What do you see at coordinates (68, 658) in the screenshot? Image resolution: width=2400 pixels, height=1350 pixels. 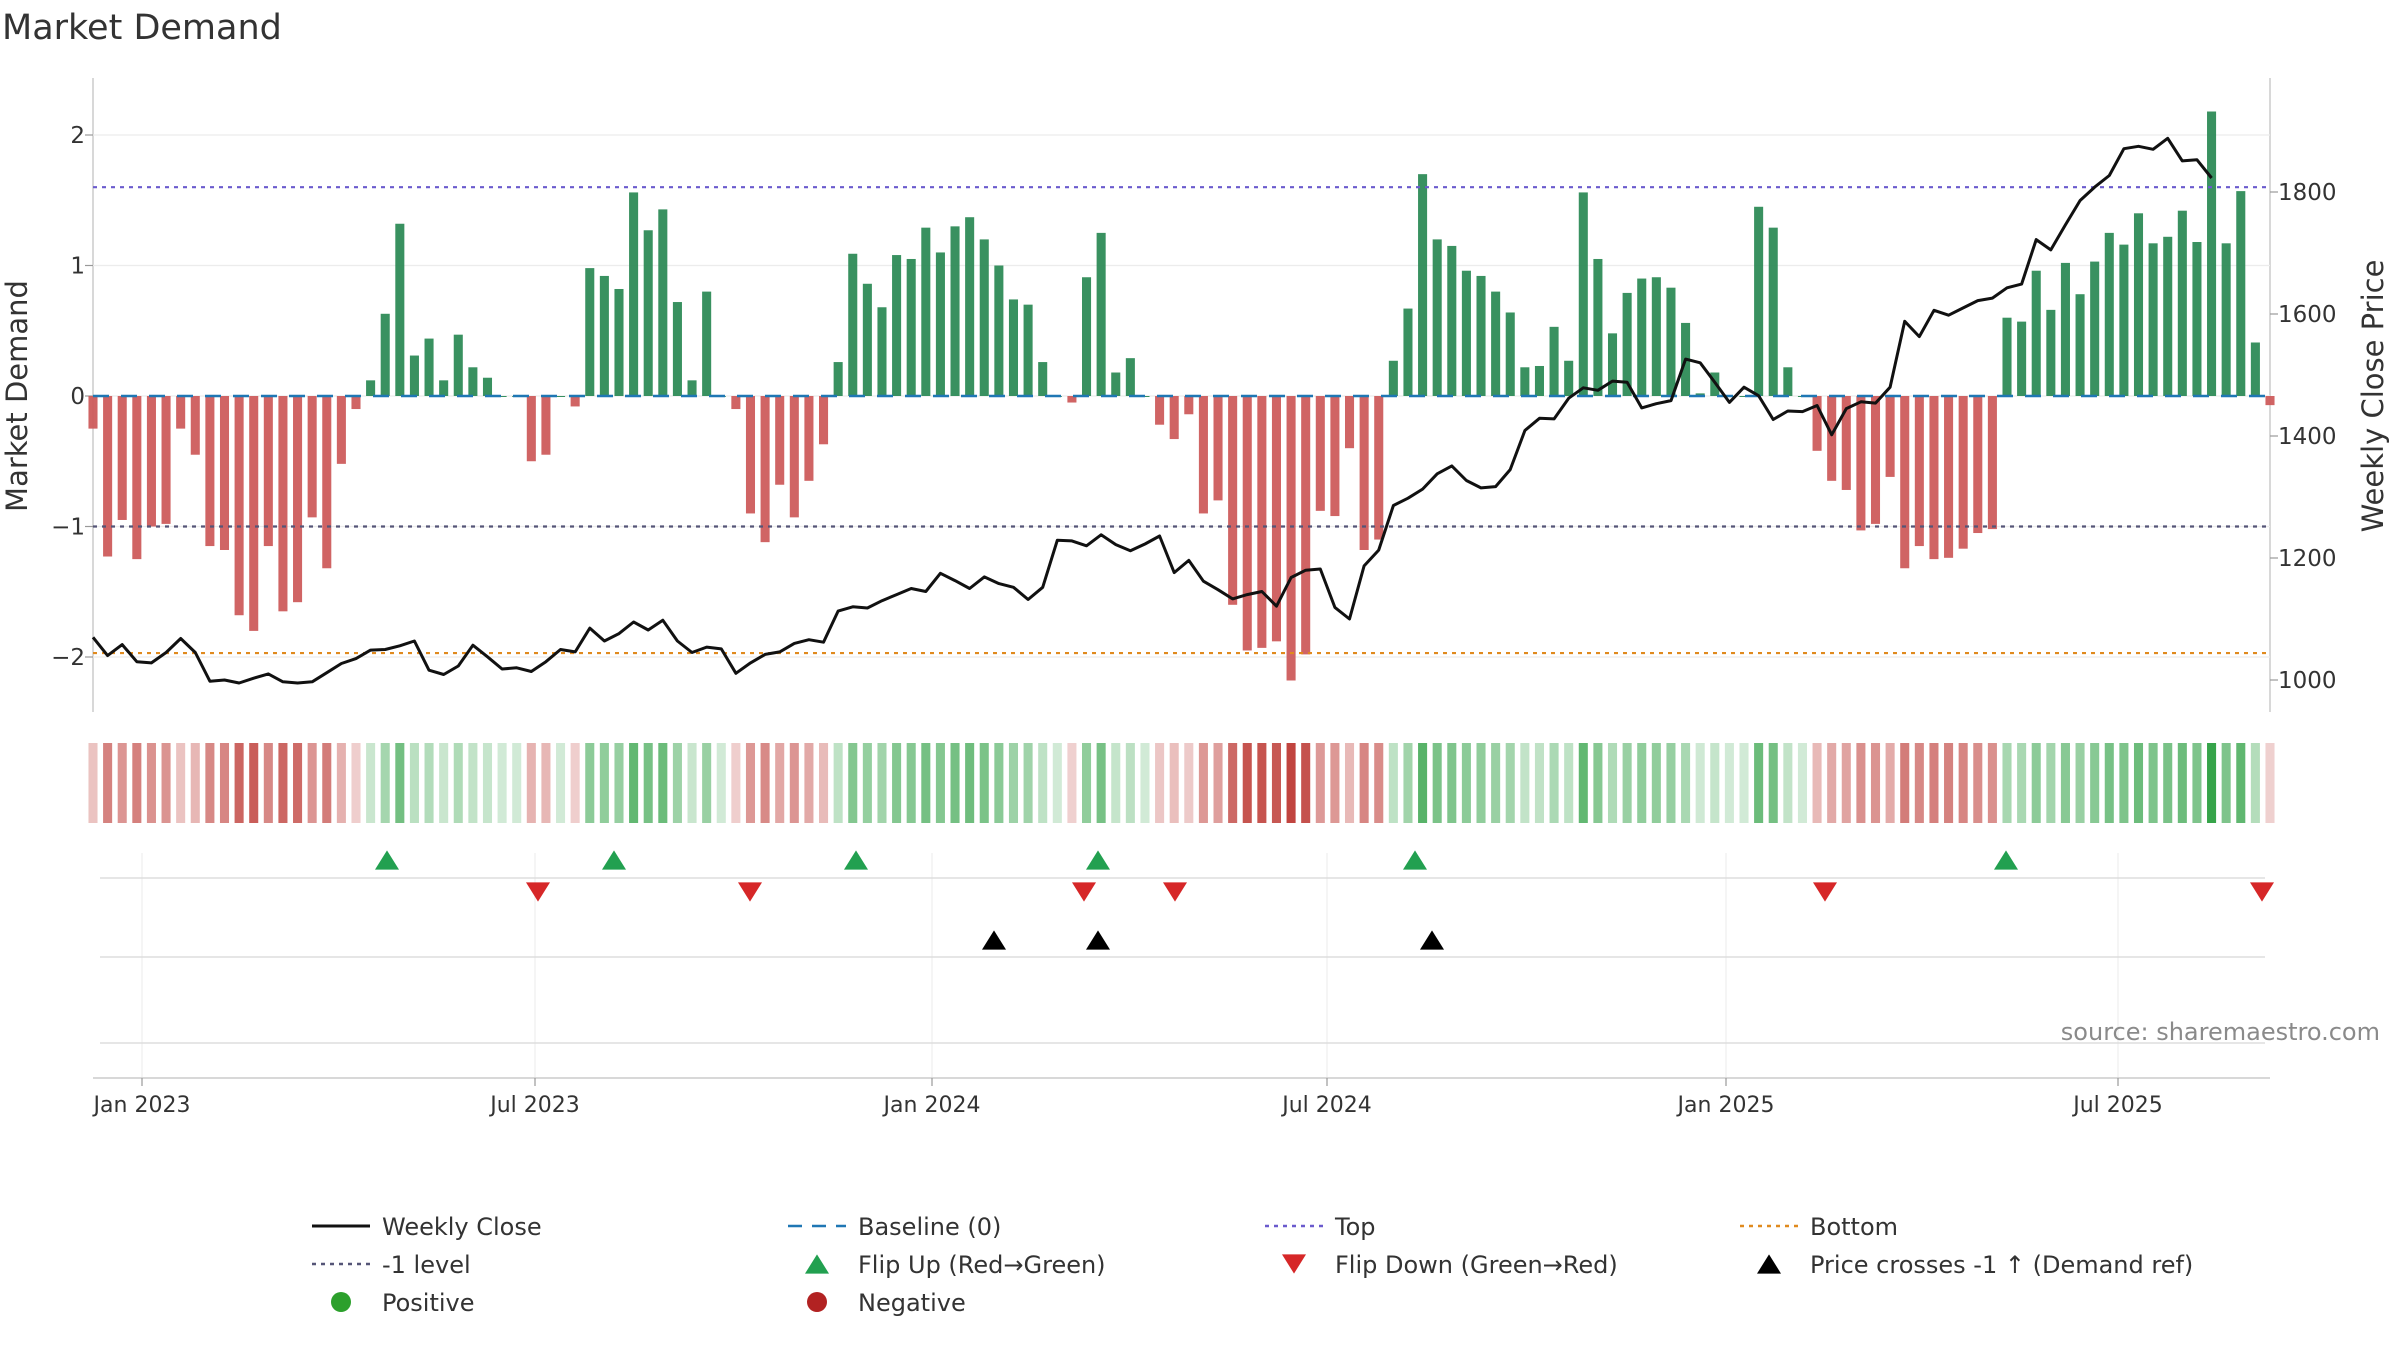 I see `y-tick-label: −2` at bounding box center [68, 658].